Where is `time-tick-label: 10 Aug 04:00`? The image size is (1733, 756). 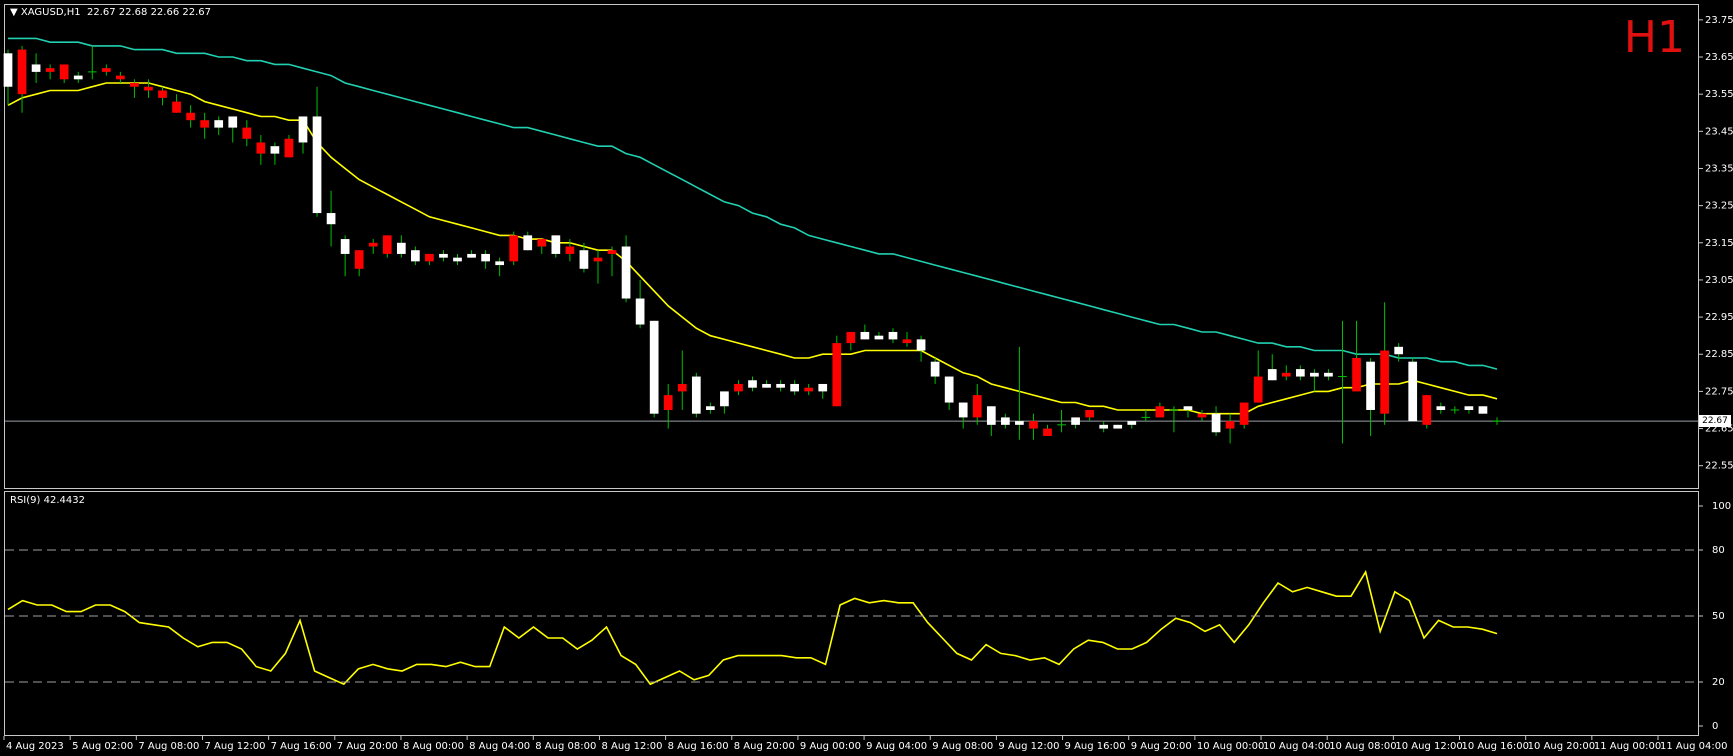 time-tick-label: 10 Aug 04:00 is located at coordinates (1296, 746).